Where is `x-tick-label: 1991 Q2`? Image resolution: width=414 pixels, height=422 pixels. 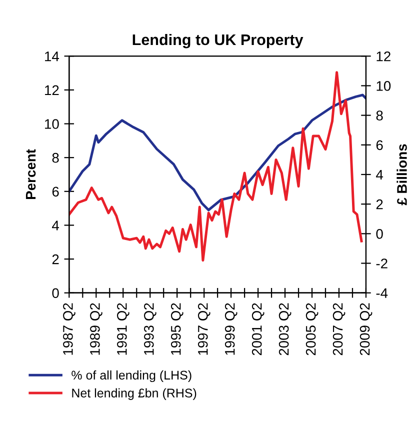
x-tick-label: 1991 Q2 is located at coordinates (123, 329).